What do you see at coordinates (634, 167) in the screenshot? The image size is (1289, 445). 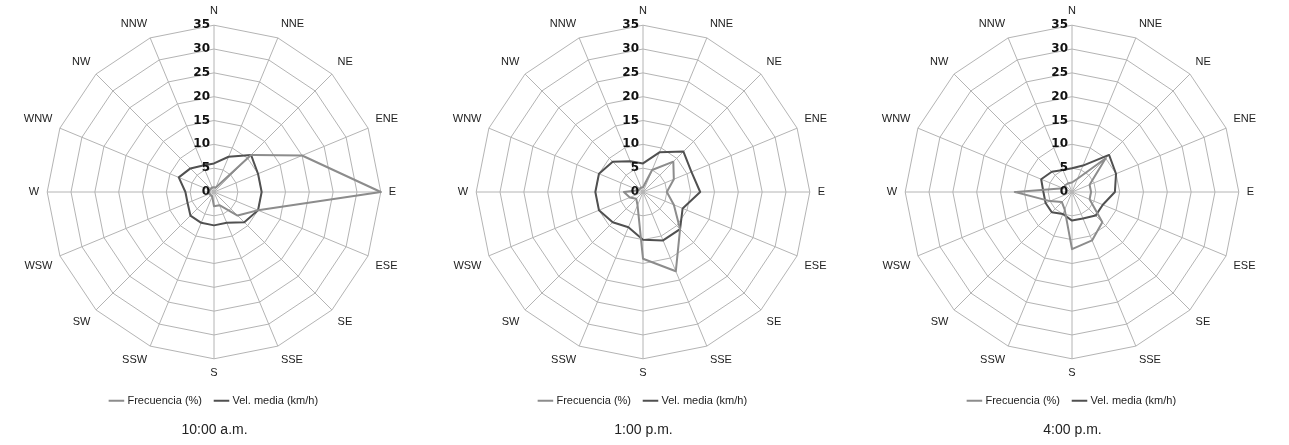 I see `y-tick-label: 5` at bounding box center [634, 167].